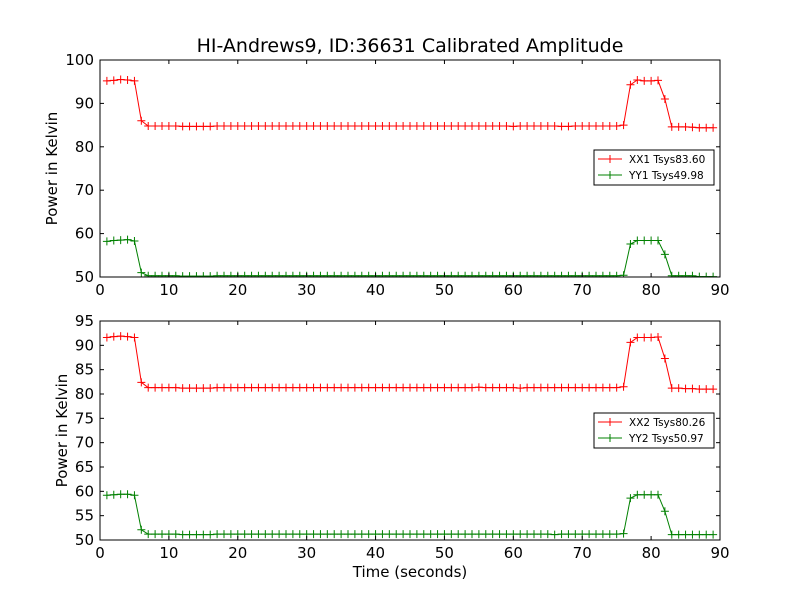  Describe the element at coordinates (654, 167) in the screenshot. I see `legend: XX1 Tsys83.60 YY1 Tsys49.98` at that location.